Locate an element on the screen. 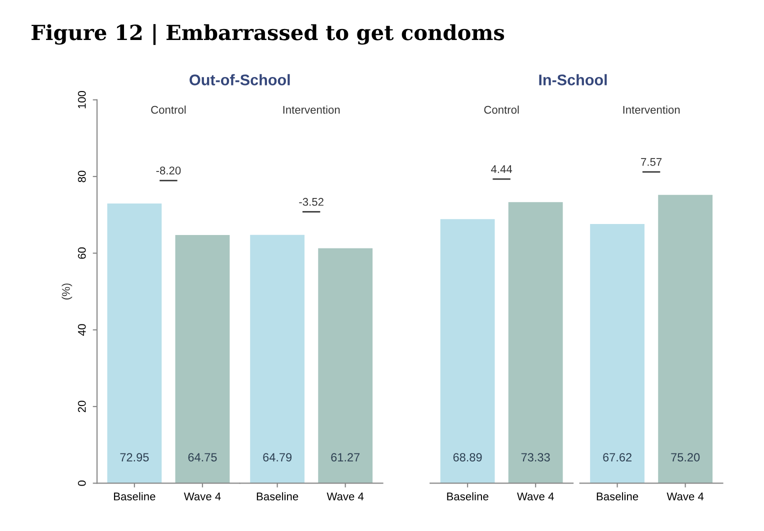 The width and height of the screenshot is (764, 531). caption: Figure 12 | Embarrassed to get condoms is located at coordinates (268, 34).